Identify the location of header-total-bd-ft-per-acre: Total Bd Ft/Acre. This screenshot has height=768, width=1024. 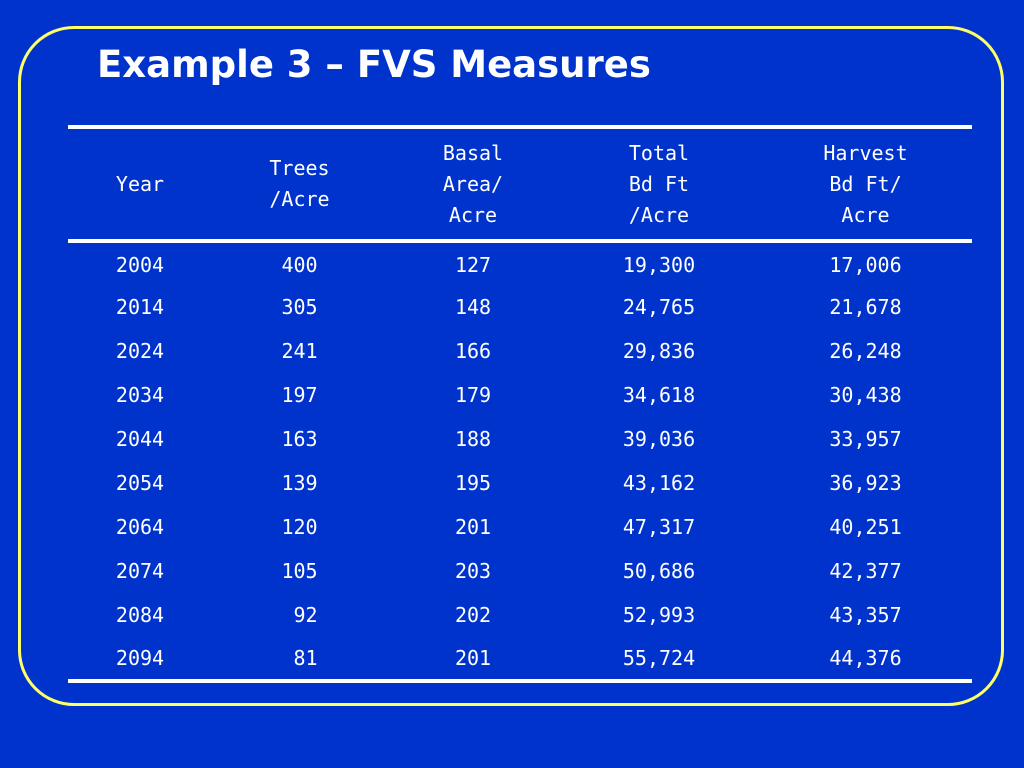
(659, 184).